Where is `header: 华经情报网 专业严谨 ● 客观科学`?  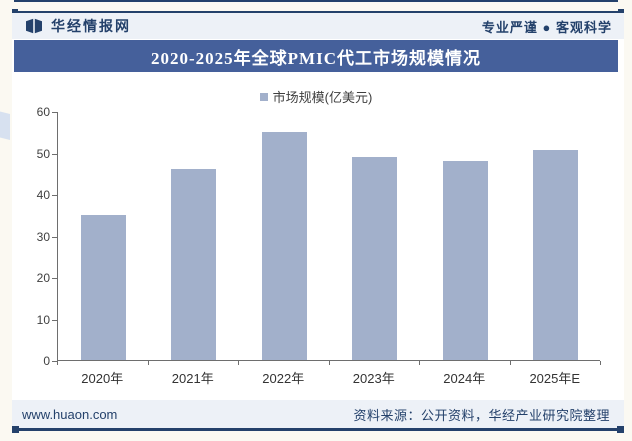
header: 华经情报网 专业严谨 ● 客观科学 is located at coordinates (318, 26).